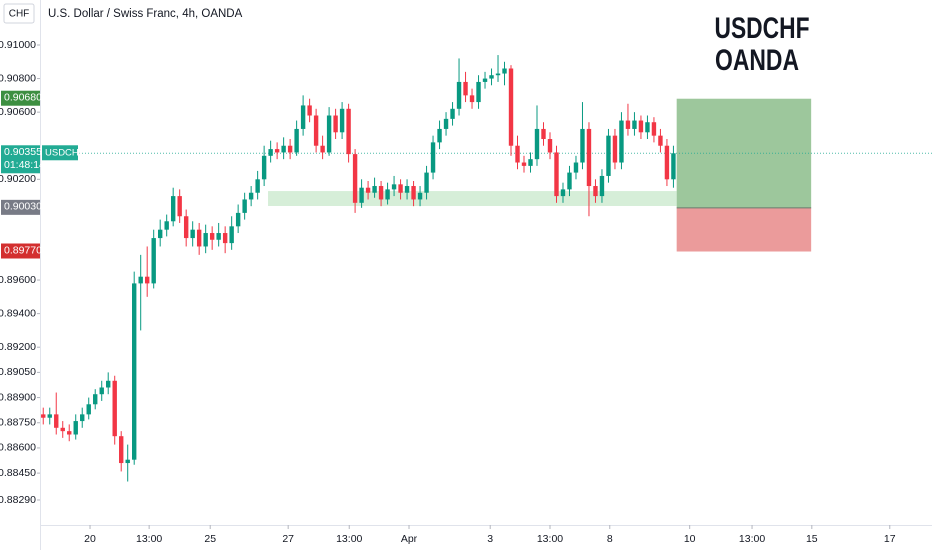  Describe the element at coordinates (18, 473) in the screenshot. I see `y-tick-label: 0.88450` at that location.